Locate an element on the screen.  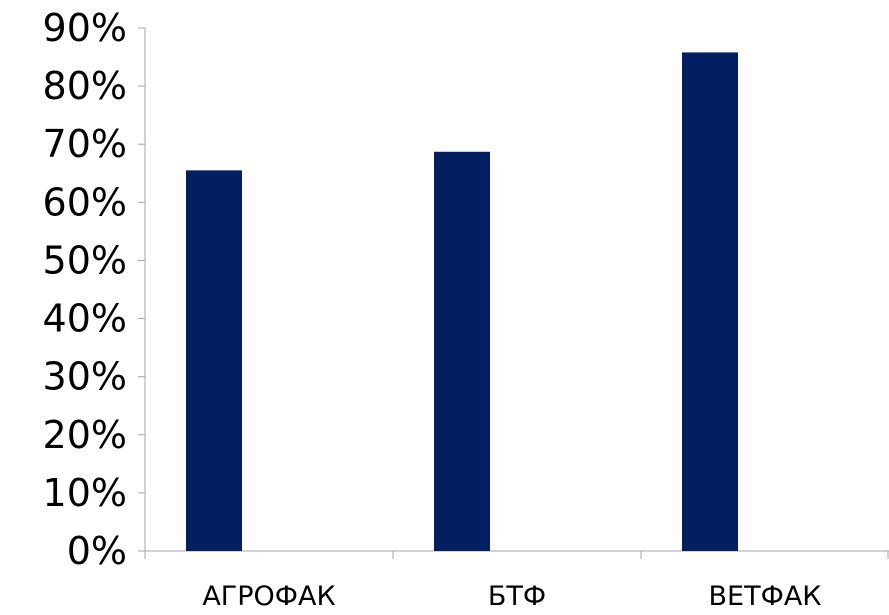
y-tick-label: 20% is located at coordinates (85, 435).